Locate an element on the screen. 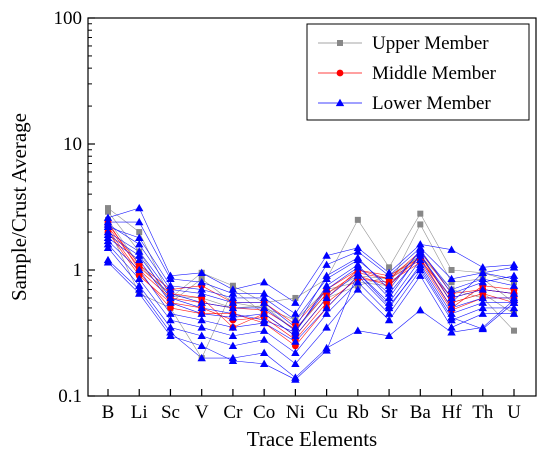  x-tick-label: Co is located at coordinates (264, 412).